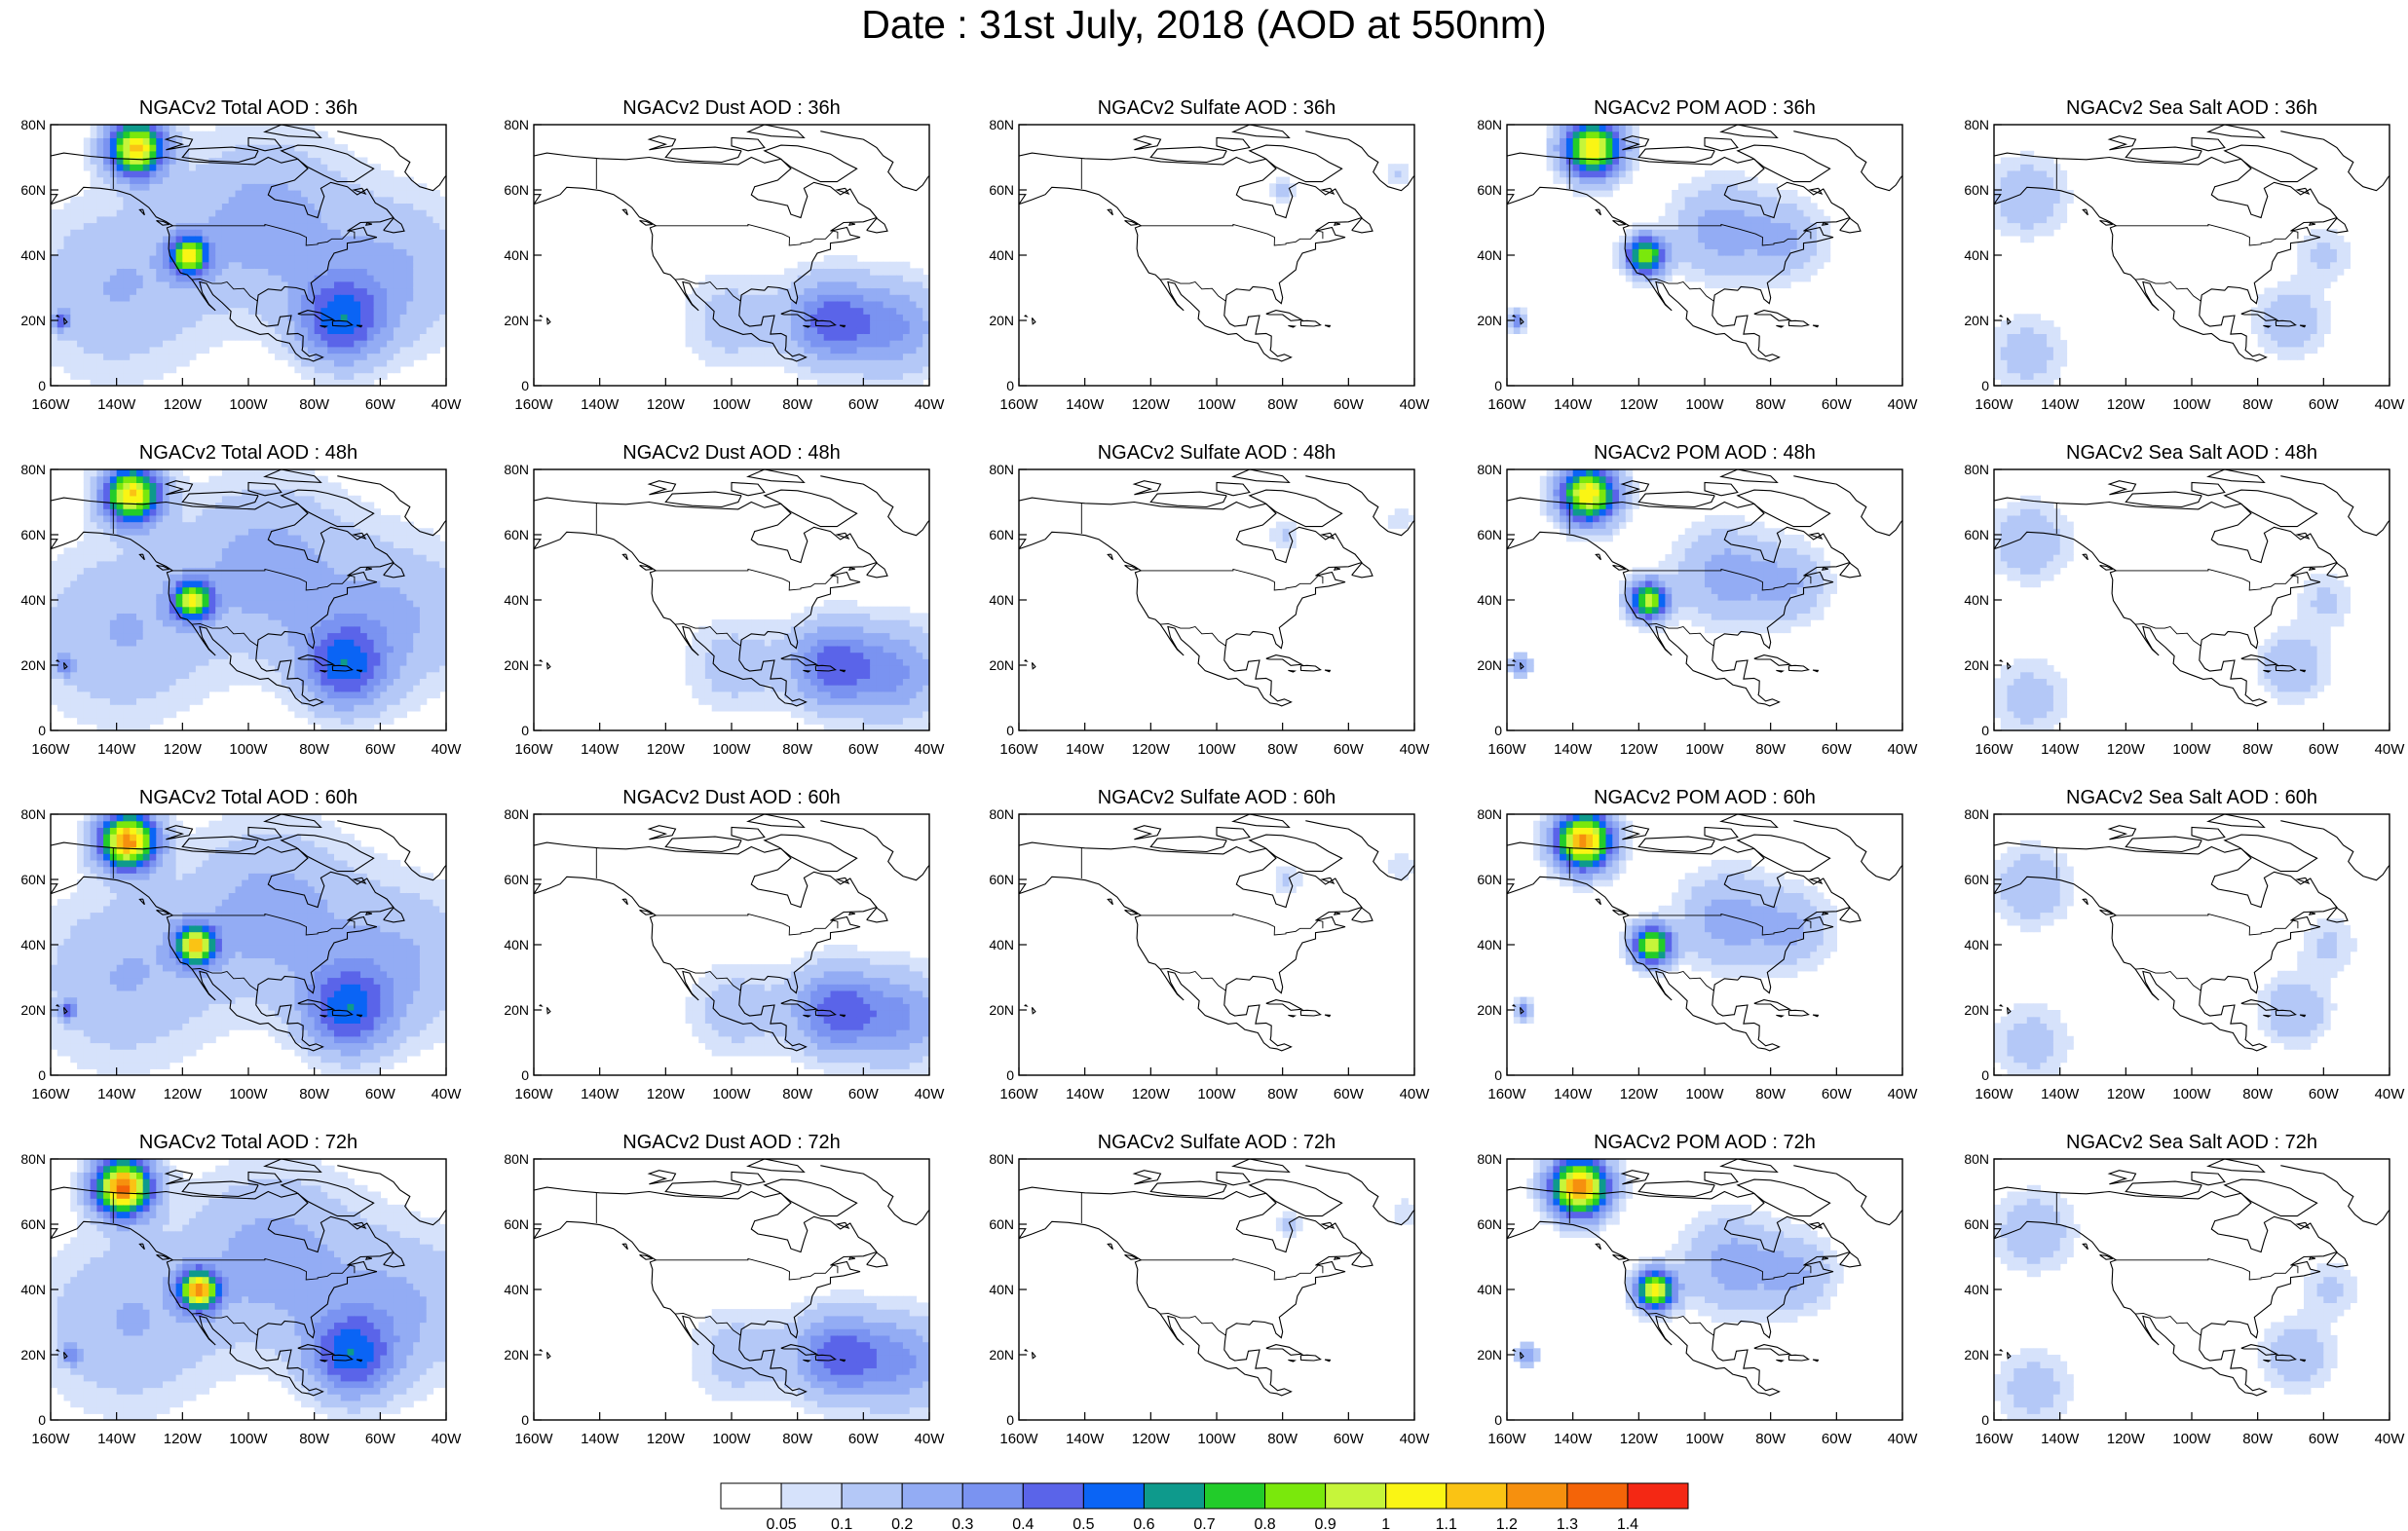  Describe the element at coordinates (747, 234) in the screenshot. I see `country-border` at that location.